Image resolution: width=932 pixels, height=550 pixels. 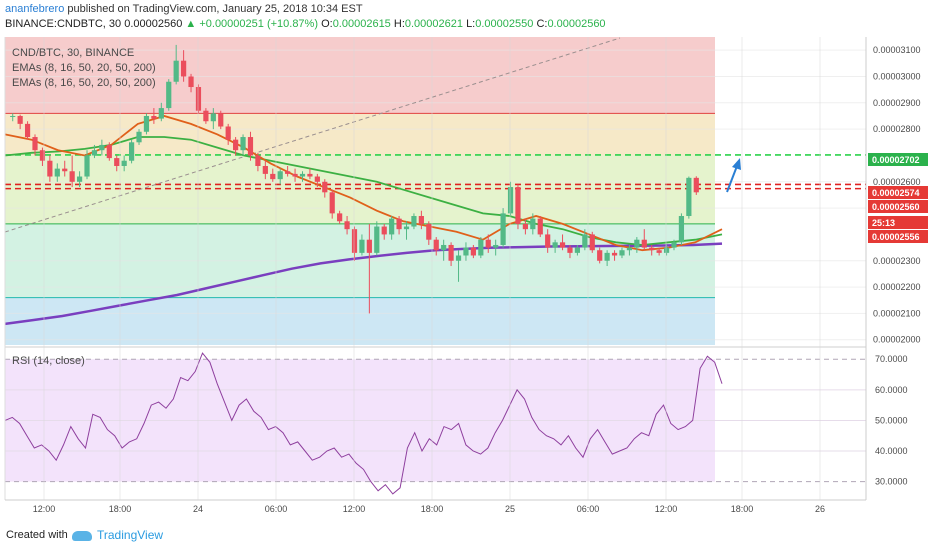 I want to click on price-tick-label-1: 0.00003000, so click(x=897, y=76).